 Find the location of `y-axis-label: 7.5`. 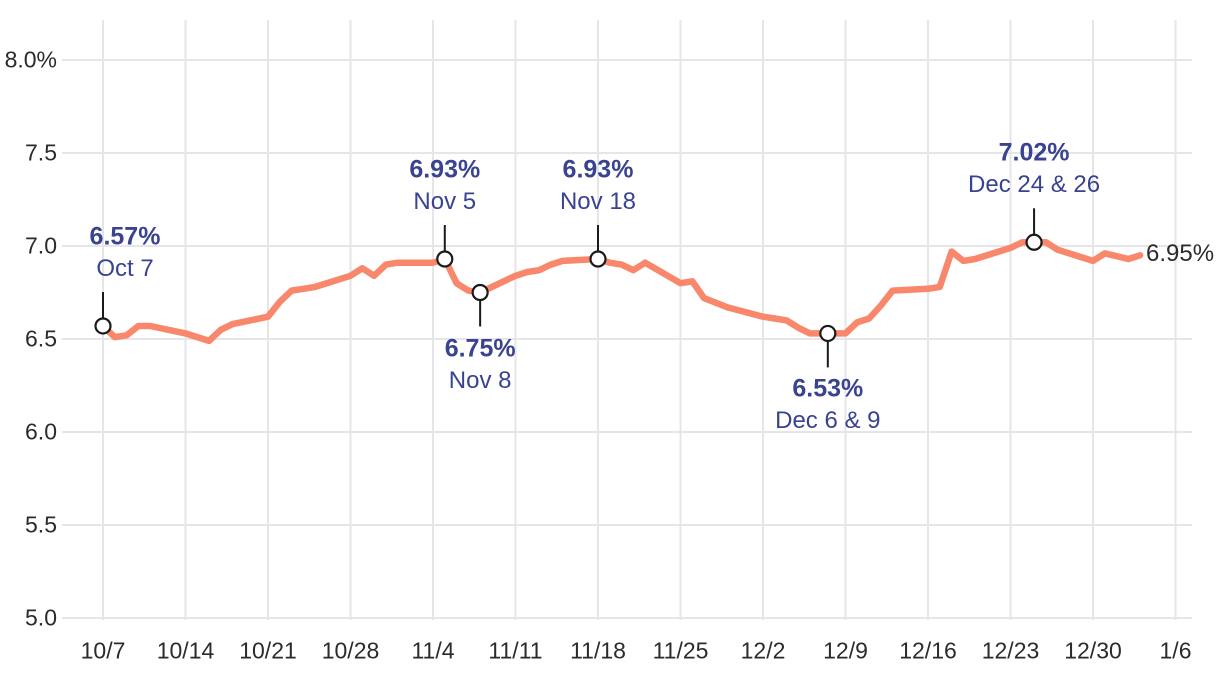

y-axis-label: 7.5 is located at coordinates (41, 152).